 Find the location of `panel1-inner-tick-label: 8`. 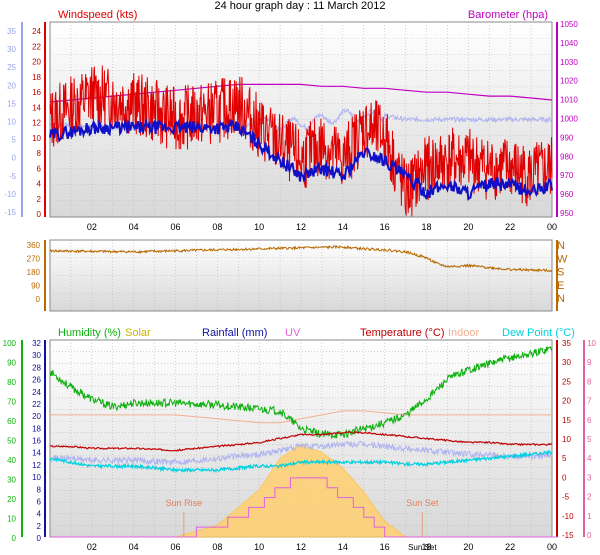

panel1-inner-tick-label: 8 is located at coordinates (39, 153).